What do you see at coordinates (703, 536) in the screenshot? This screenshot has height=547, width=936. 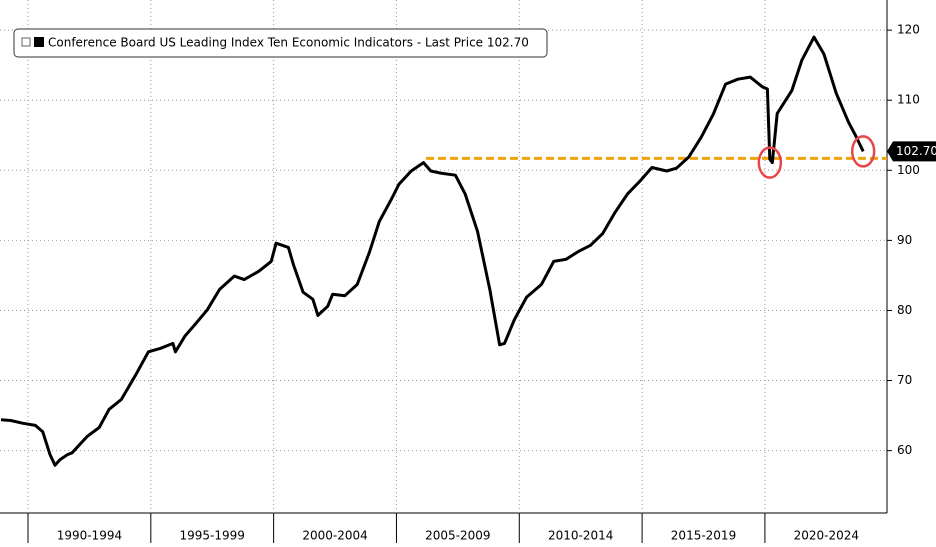 I see `x-tick-label: 2015-2019` at bounding box center [703, 536].